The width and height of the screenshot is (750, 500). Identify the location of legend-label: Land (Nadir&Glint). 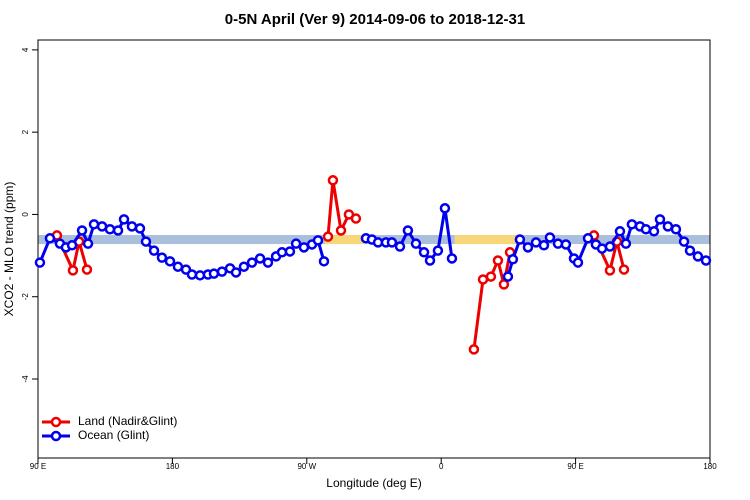
(127, 421).